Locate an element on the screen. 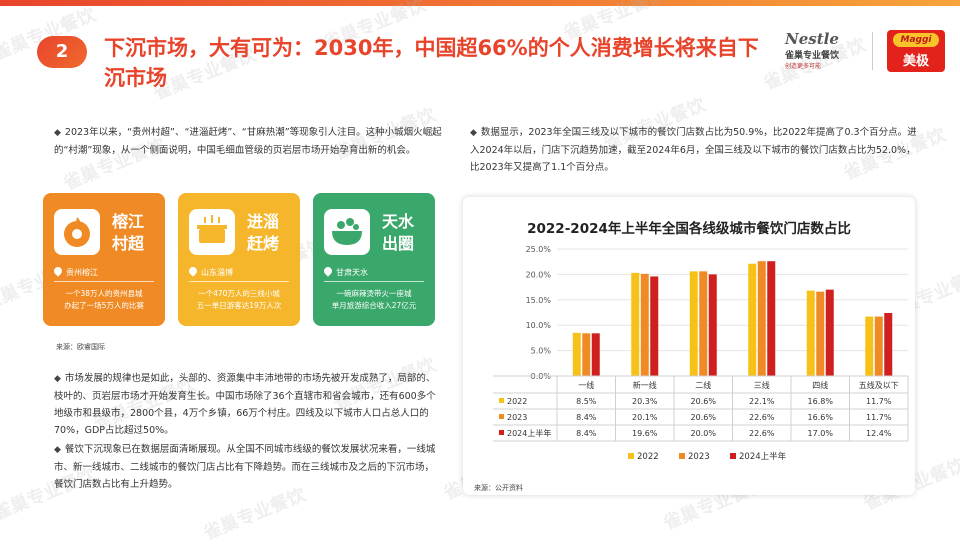  card-description: 一碗麻辣烫带火一座城 单月旅游综合收入27亿元 is located at coordinates (374, 300).